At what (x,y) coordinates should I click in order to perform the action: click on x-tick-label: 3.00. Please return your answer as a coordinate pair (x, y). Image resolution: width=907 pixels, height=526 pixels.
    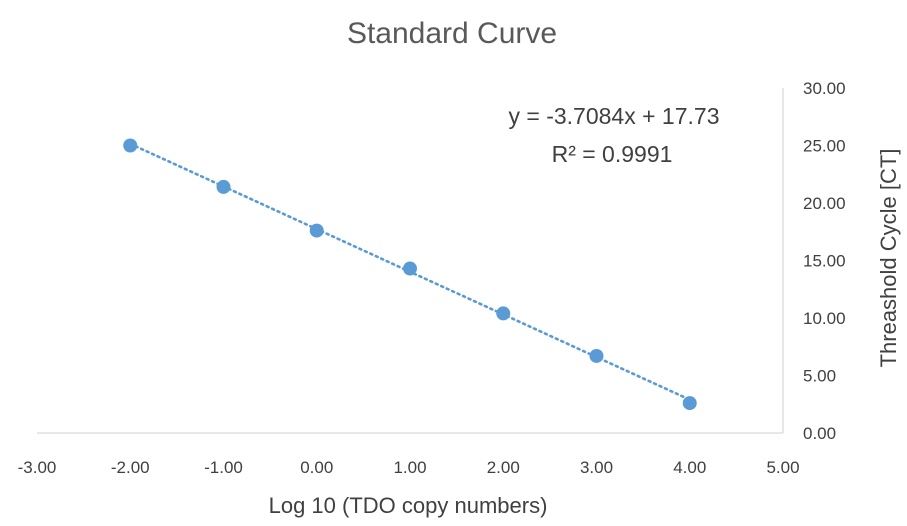
    Looking at the image, I should click on (596, 467).